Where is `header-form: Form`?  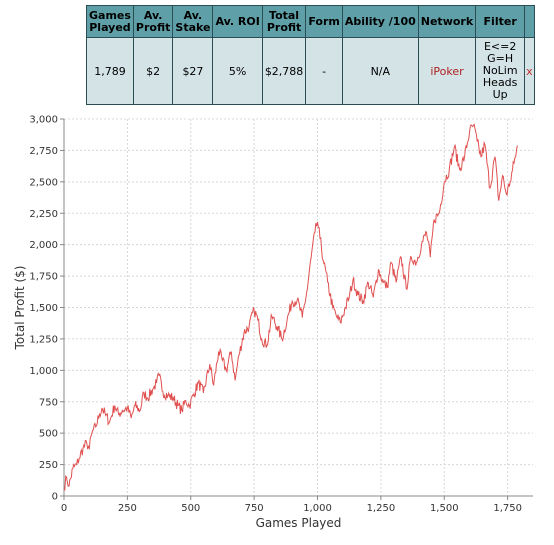 header-form: Form is located at coordinates (324, 21).